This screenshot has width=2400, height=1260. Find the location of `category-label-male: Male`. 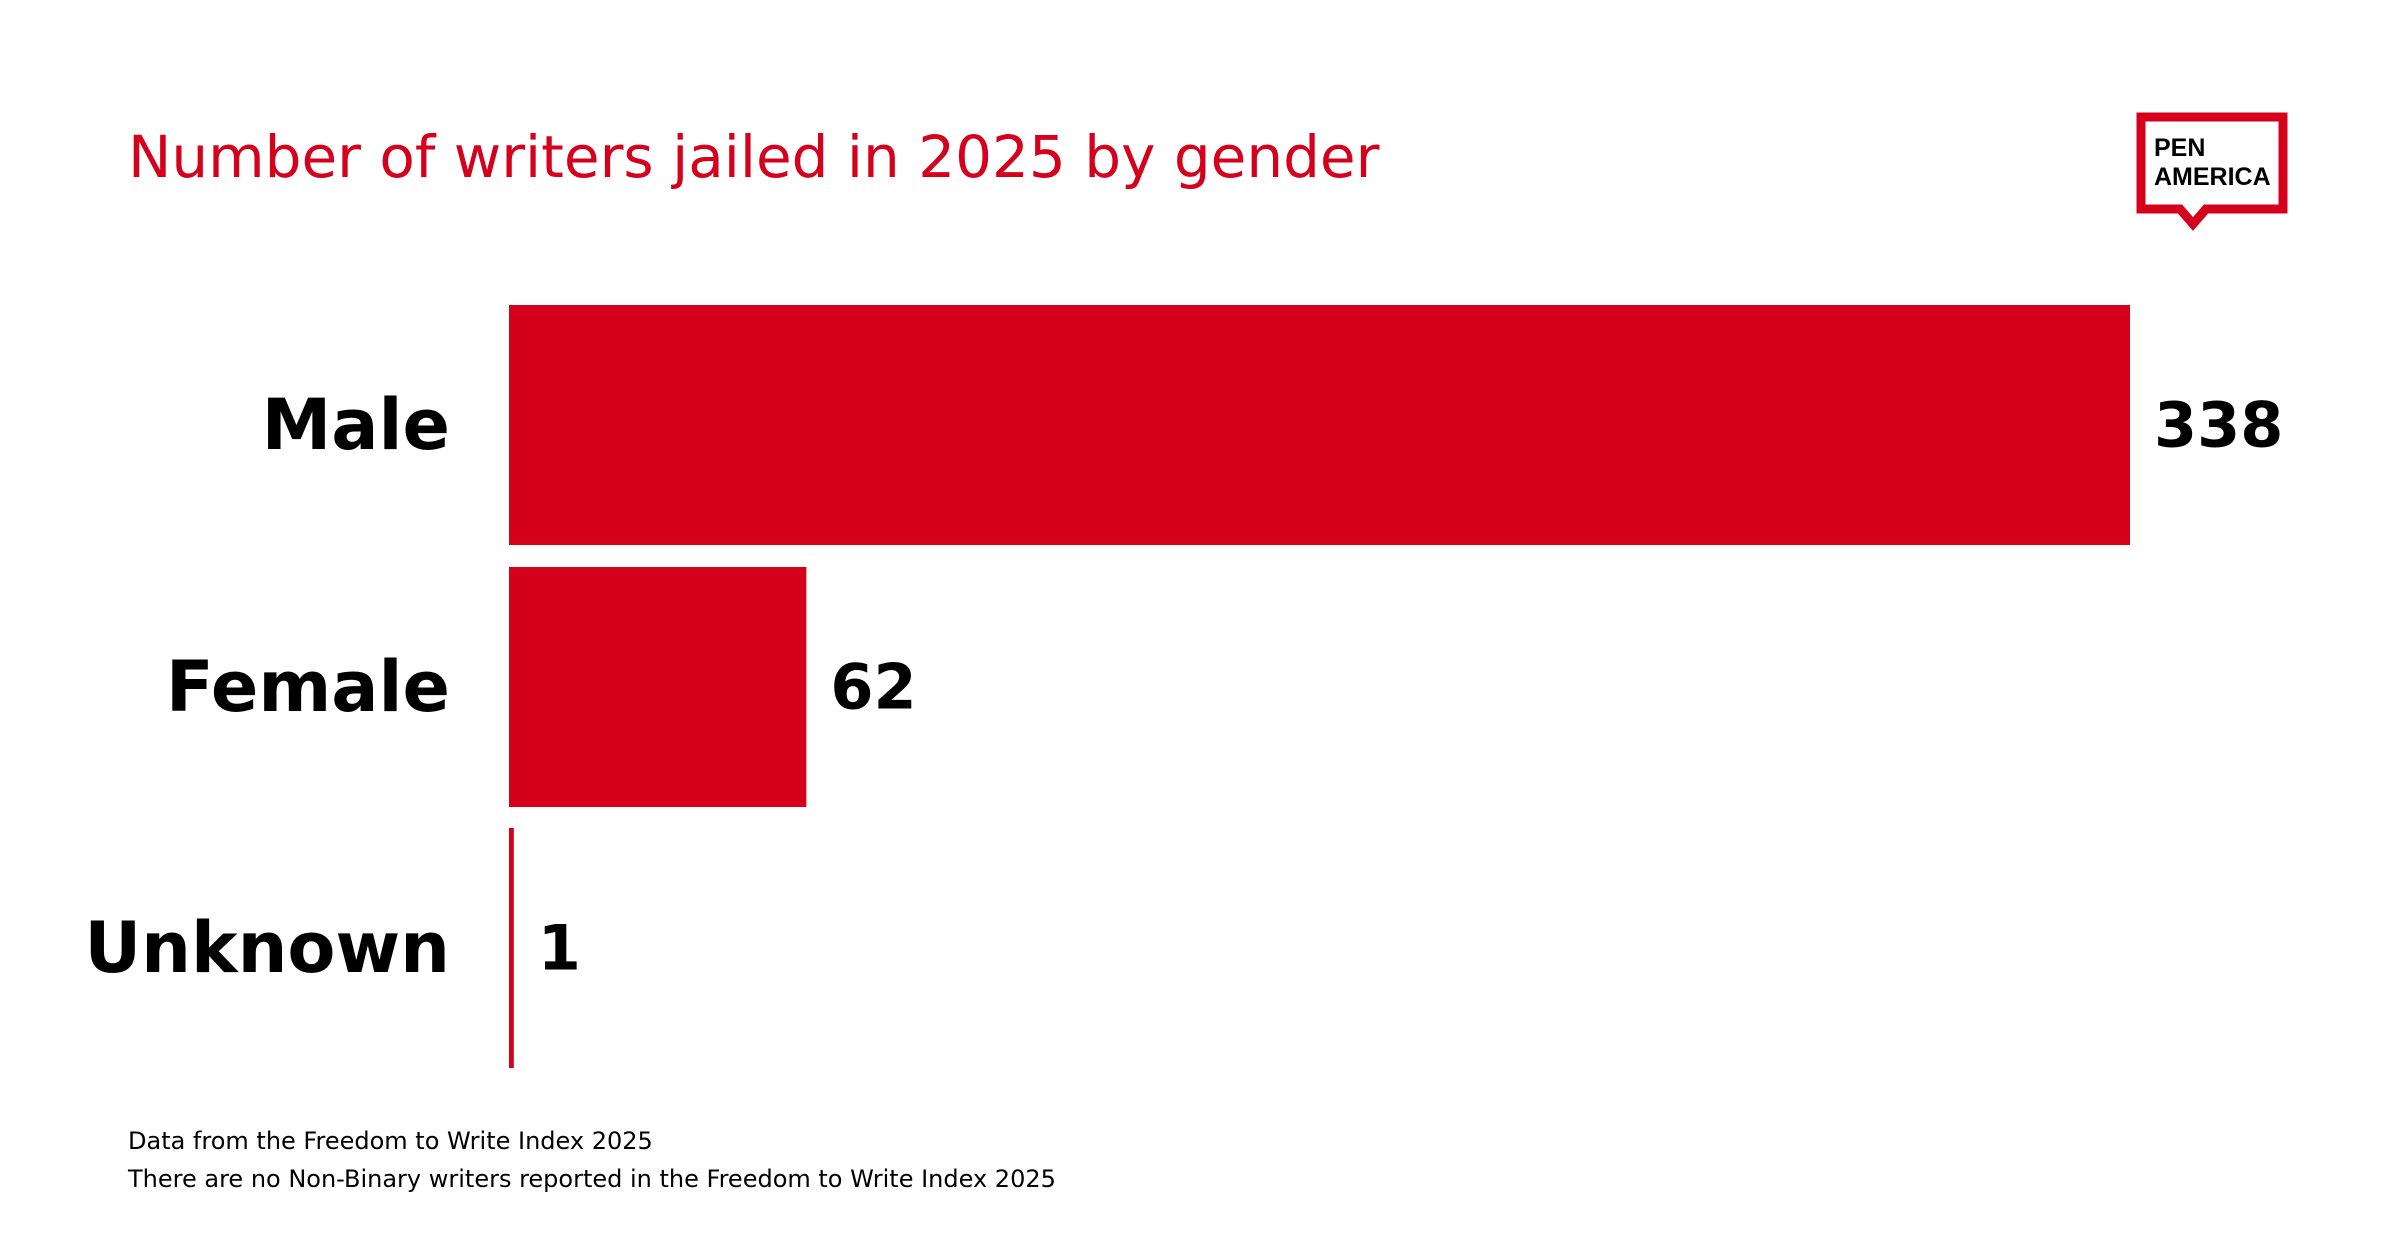

category-label-male: Male is located at coordinates (356, 425).